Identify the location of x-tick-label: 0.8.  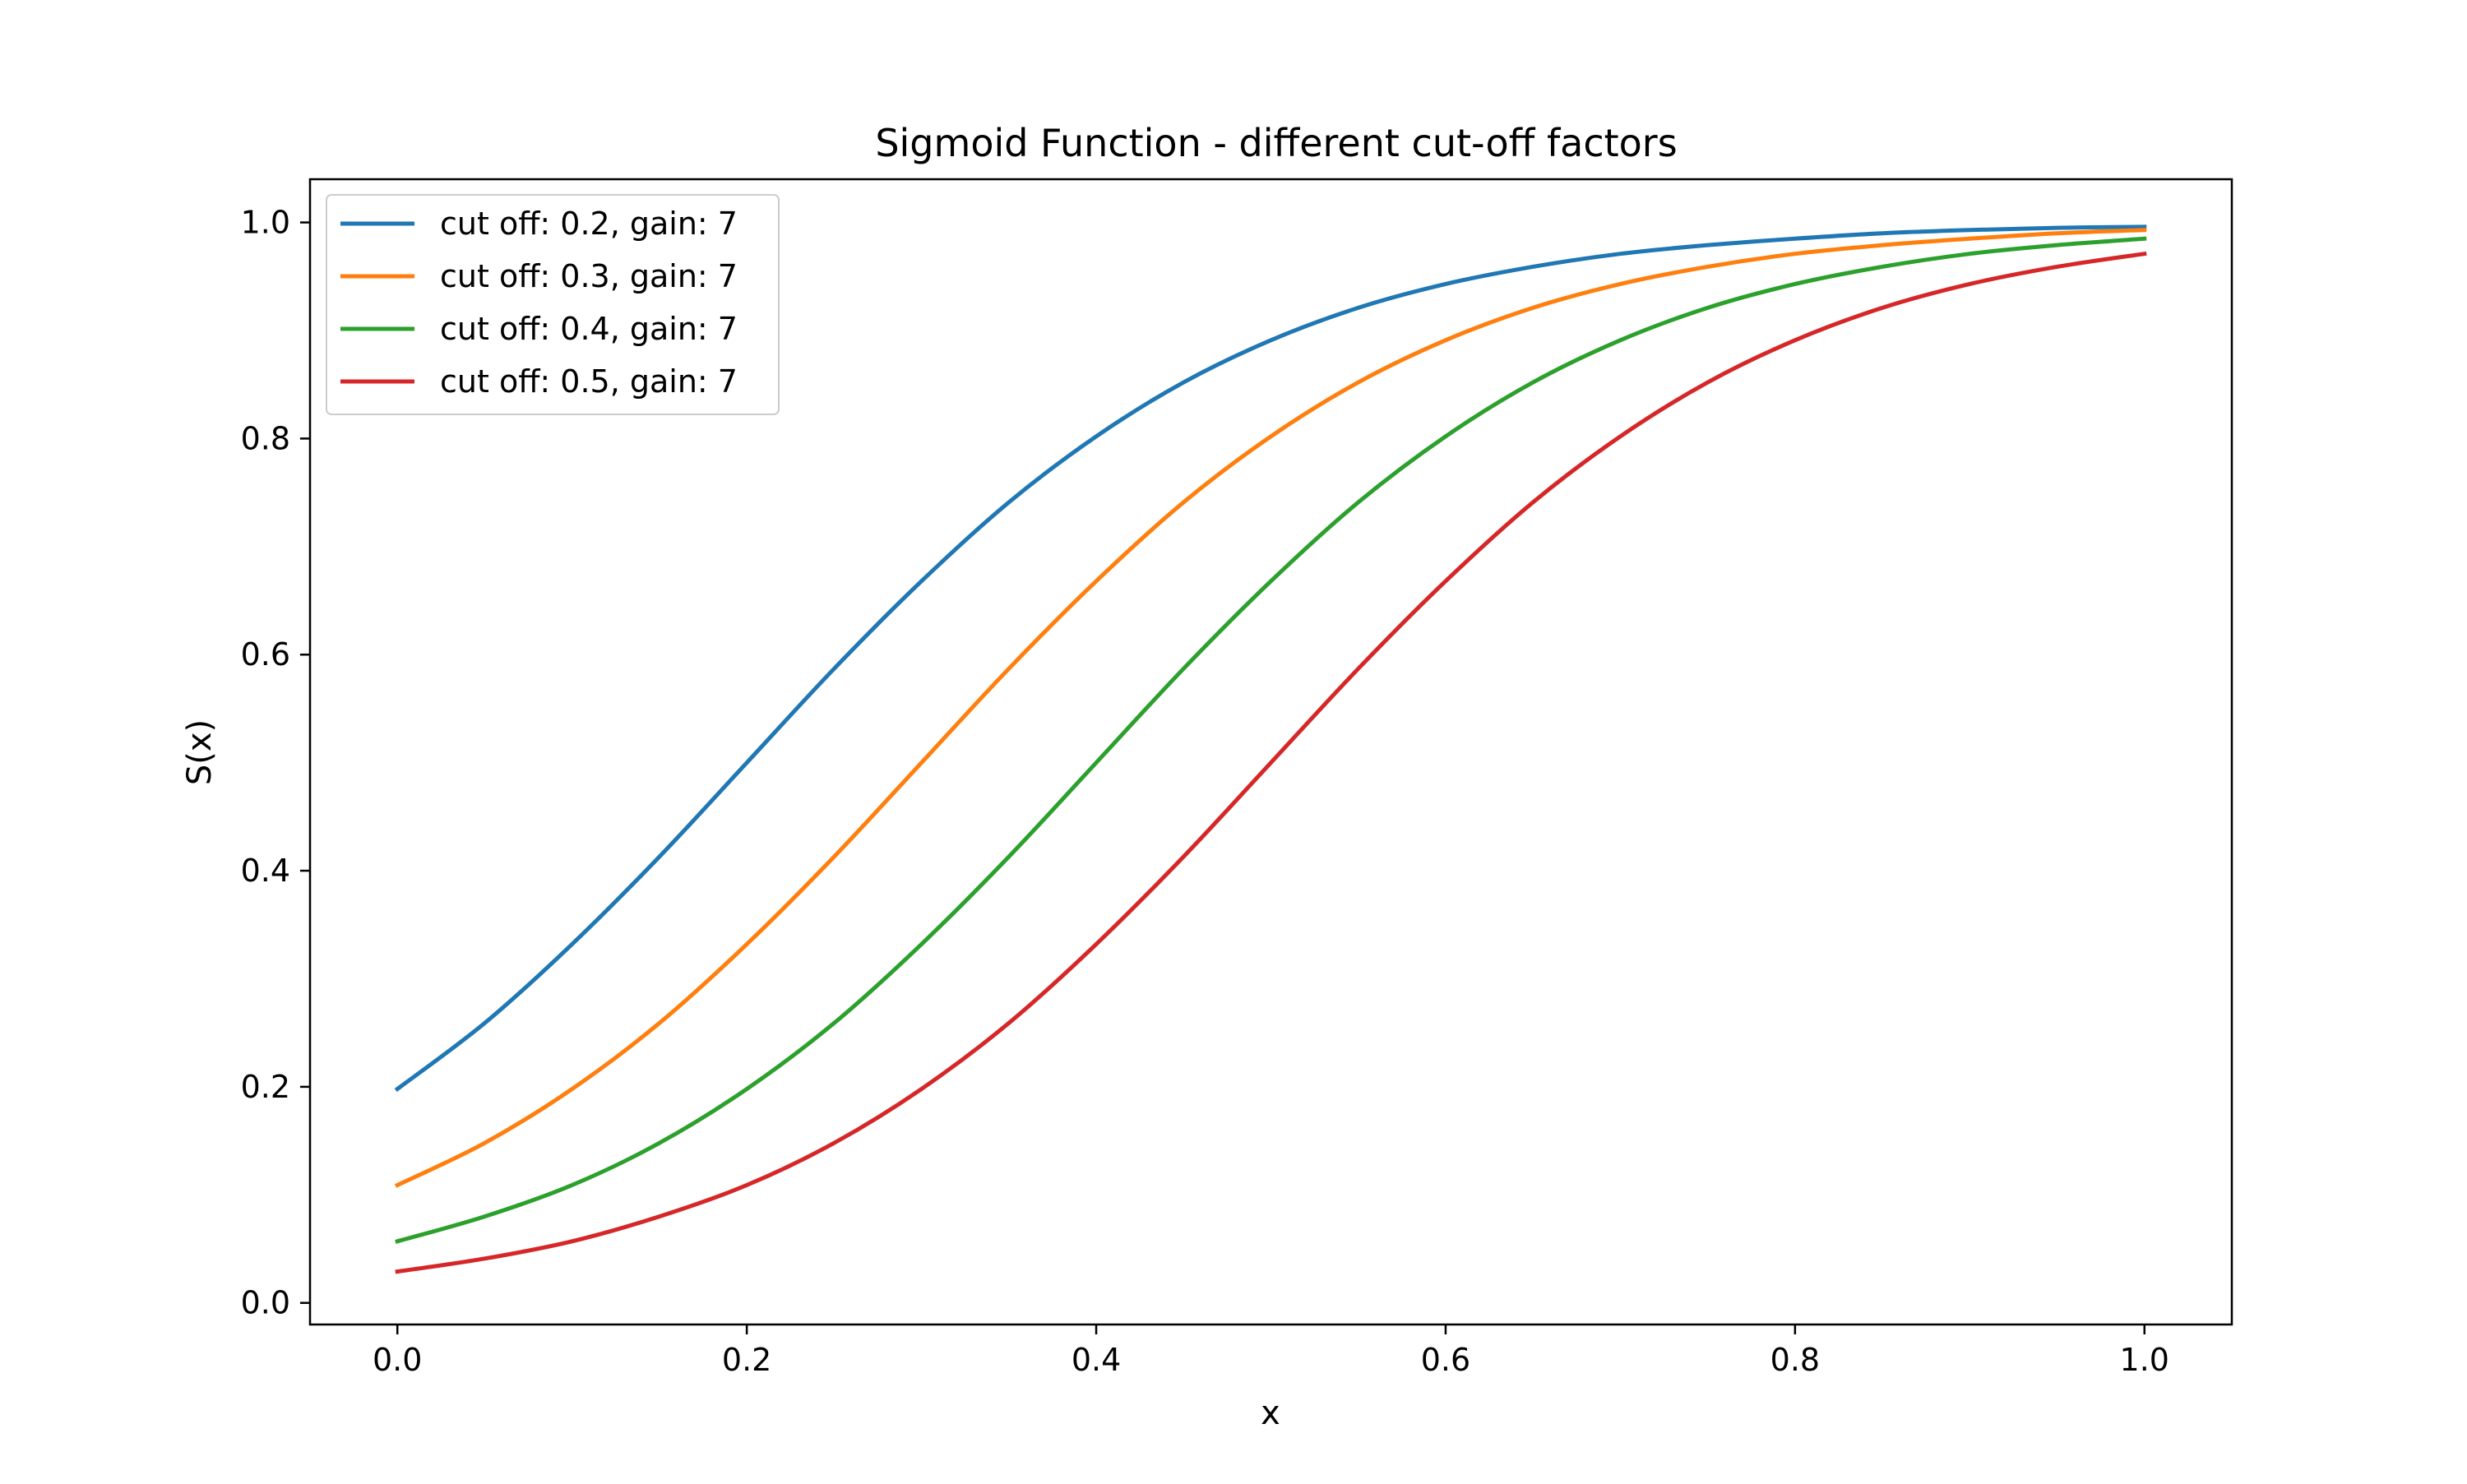
(1795, 1360).